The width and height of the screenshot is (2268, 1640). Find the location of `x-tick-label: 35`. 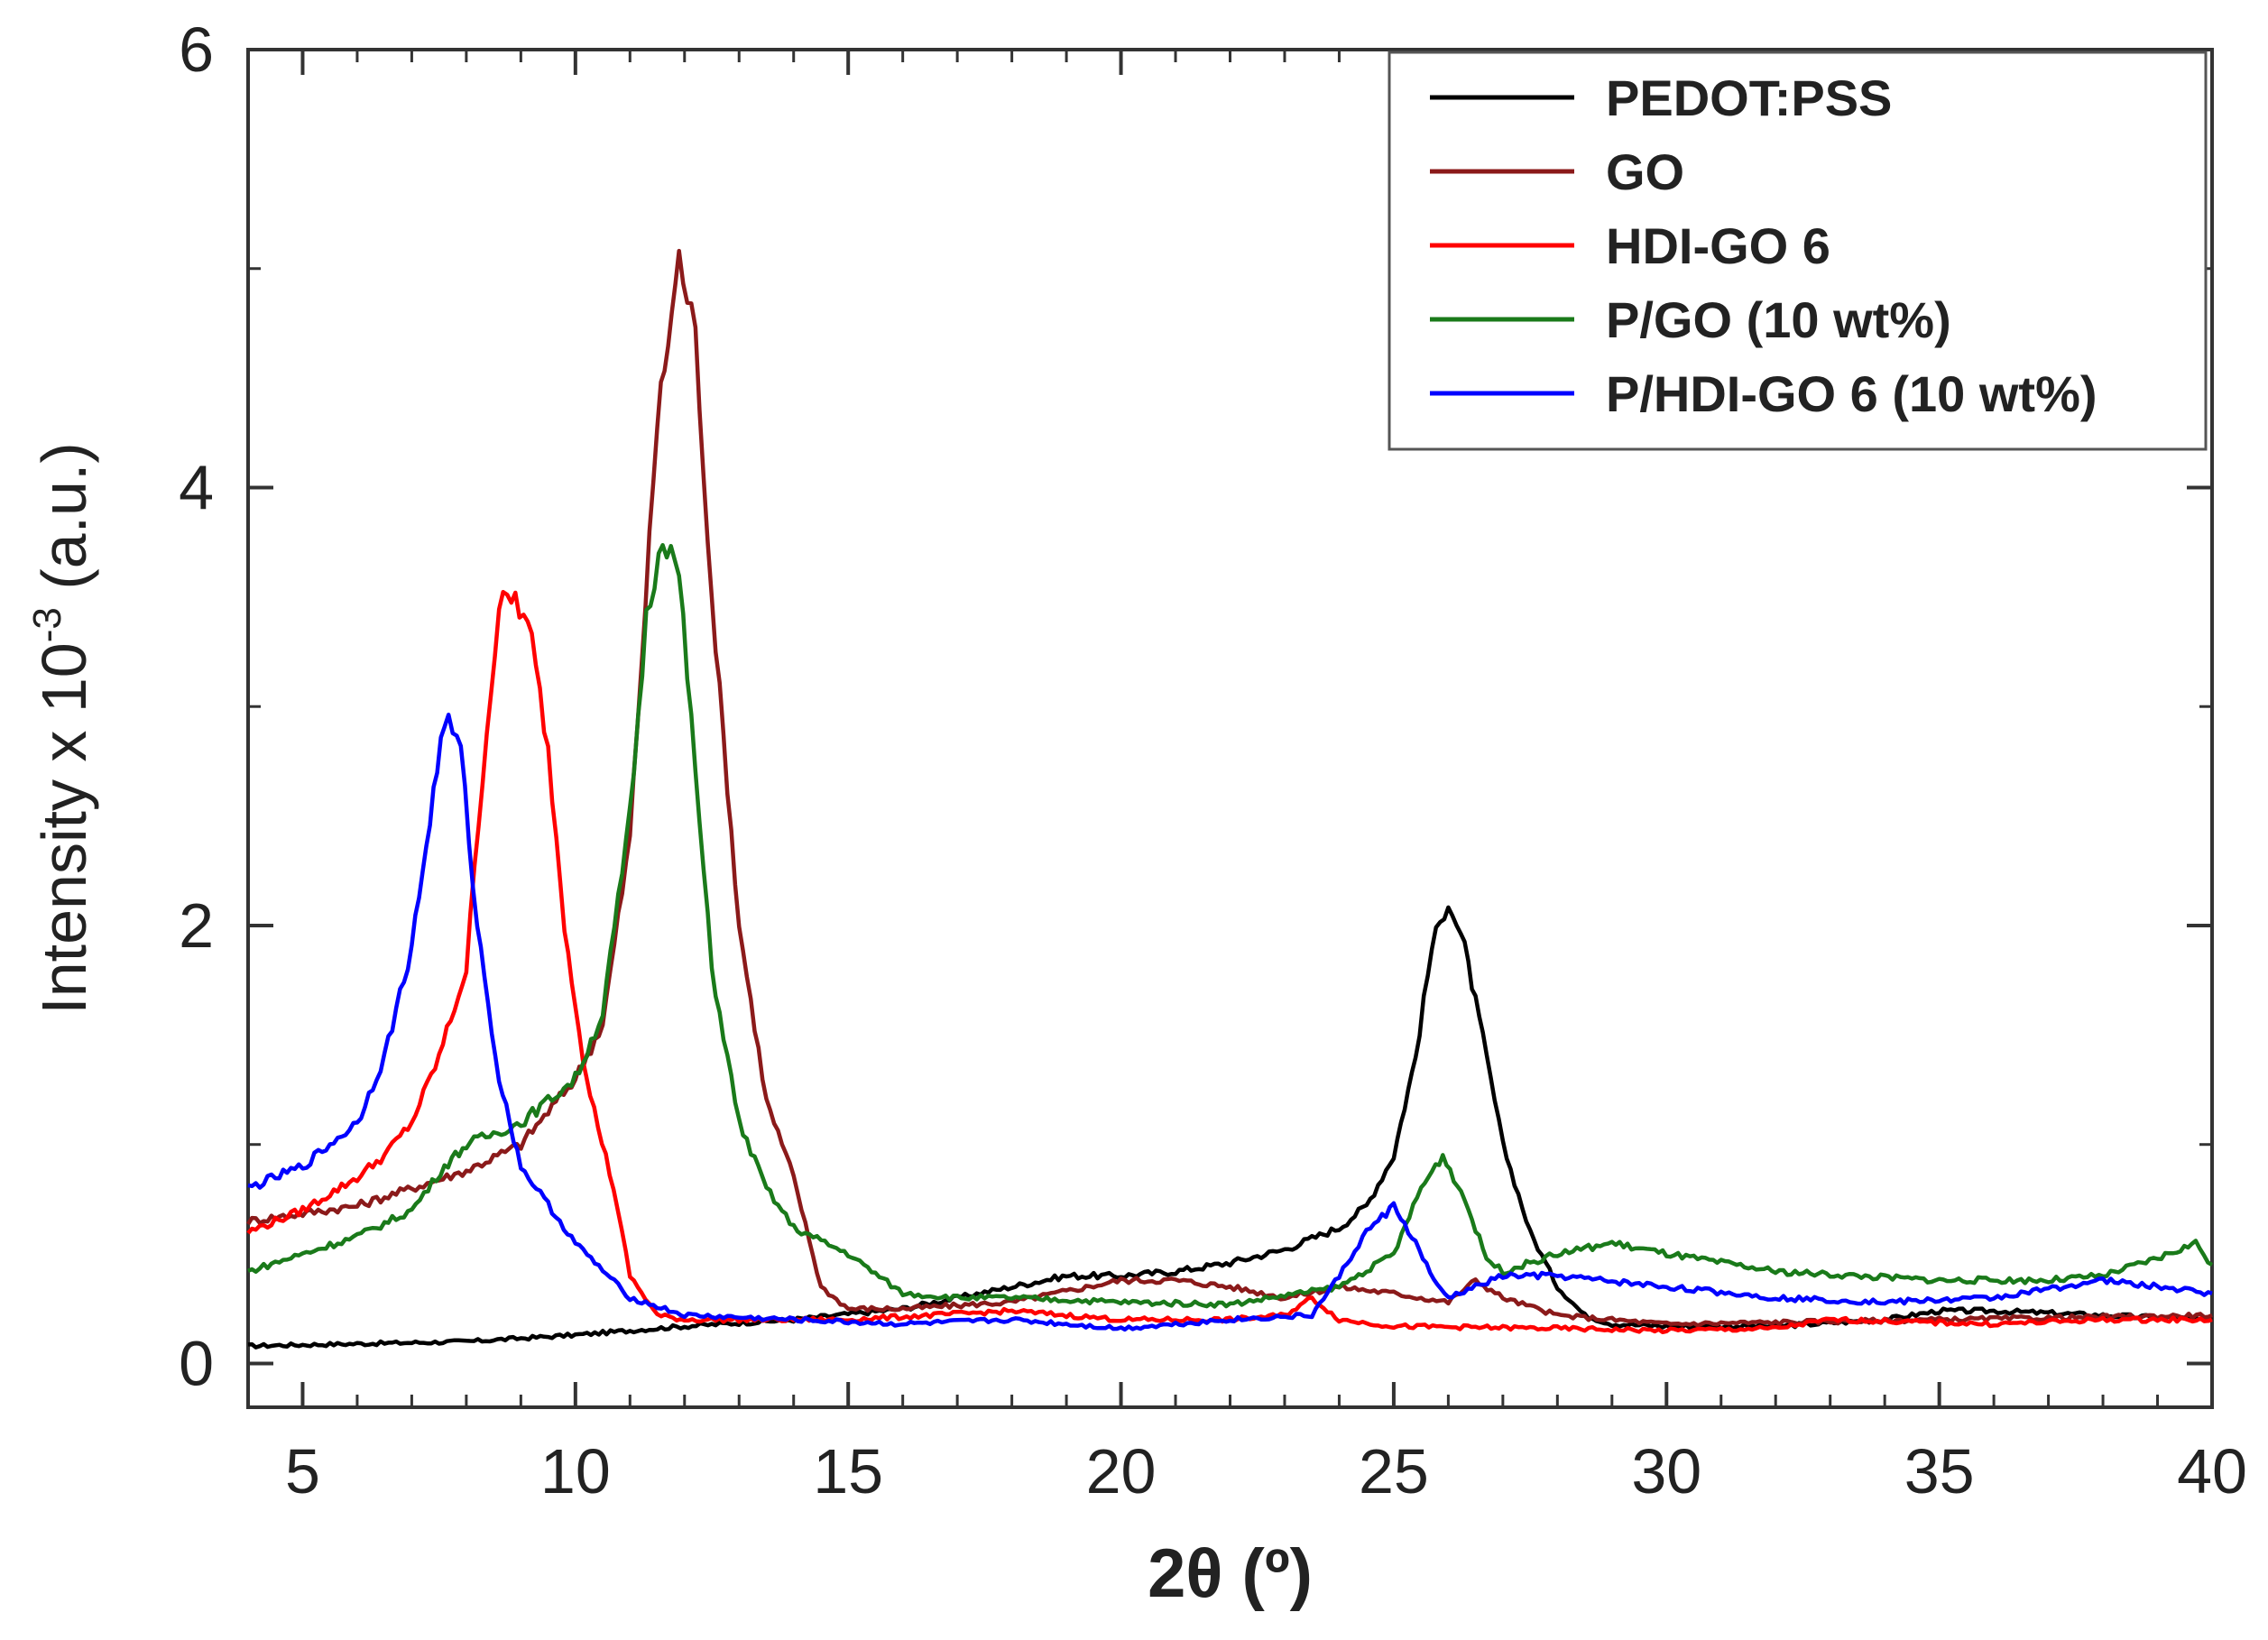

x-tick-label: 35 is located at coordinates (1939, 1471).